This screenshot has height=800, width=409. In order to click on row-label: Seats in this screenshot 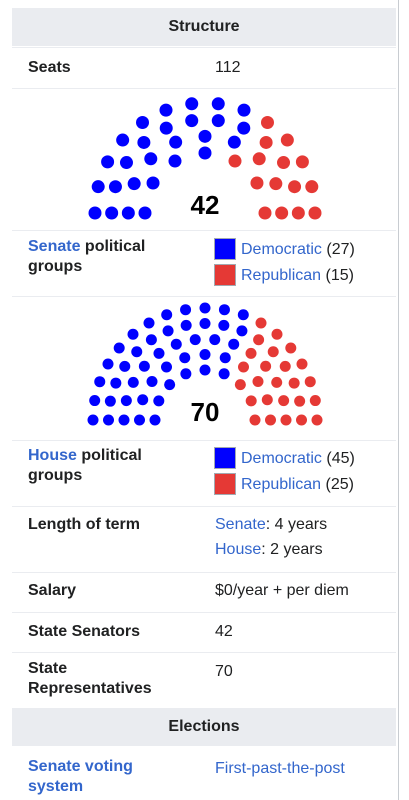, I will do `click(49, 67)`.